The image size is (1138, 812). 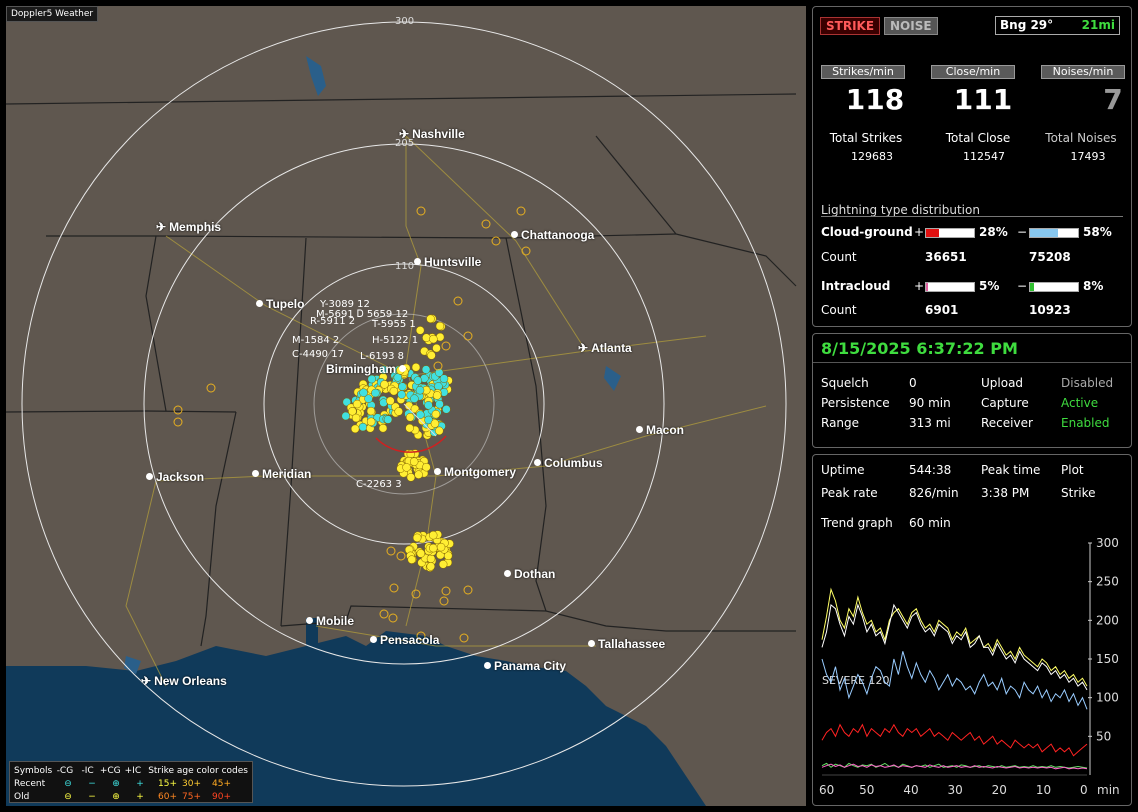 What do you see at coordinates (281, 474) in the screenshot?
I see `city-meridian: Meridian` at bounding box center [281, 474].